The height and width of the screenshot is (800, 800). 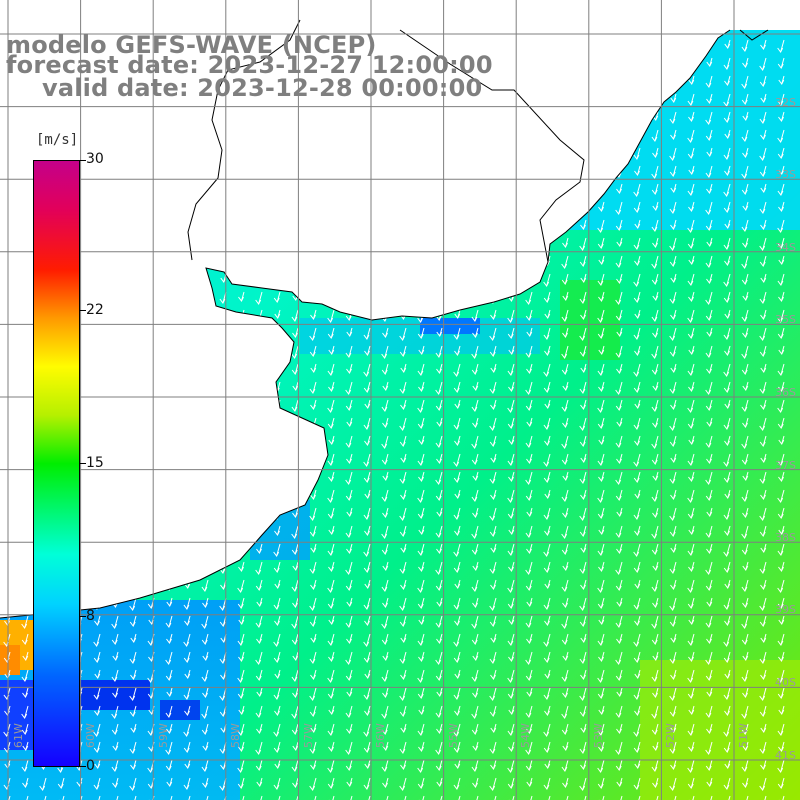 What do you see at coordinates (785, 102) in the screenshot?
I see `lat-label-32s: 32S` at bounding box center [785, 102].